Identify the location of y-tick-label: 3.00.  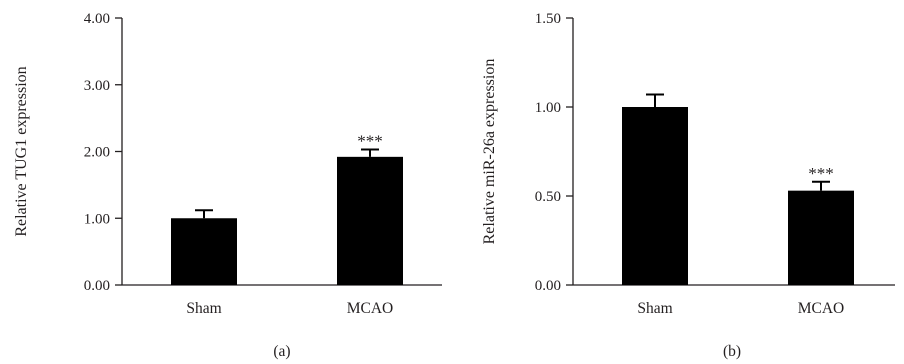
(97, 86).